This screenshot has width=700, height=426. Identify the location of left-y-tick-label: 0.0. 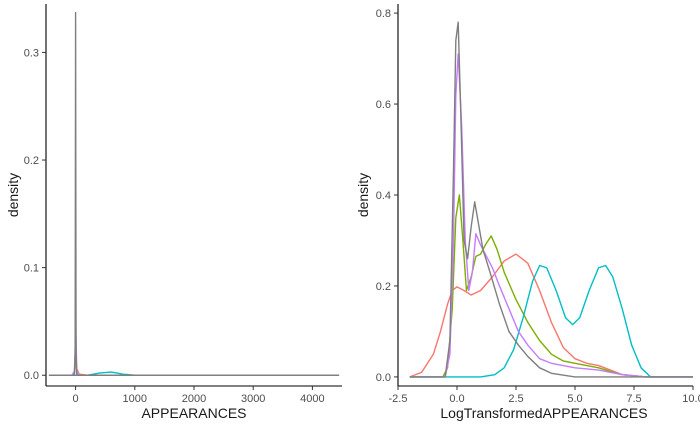
(31, 376).